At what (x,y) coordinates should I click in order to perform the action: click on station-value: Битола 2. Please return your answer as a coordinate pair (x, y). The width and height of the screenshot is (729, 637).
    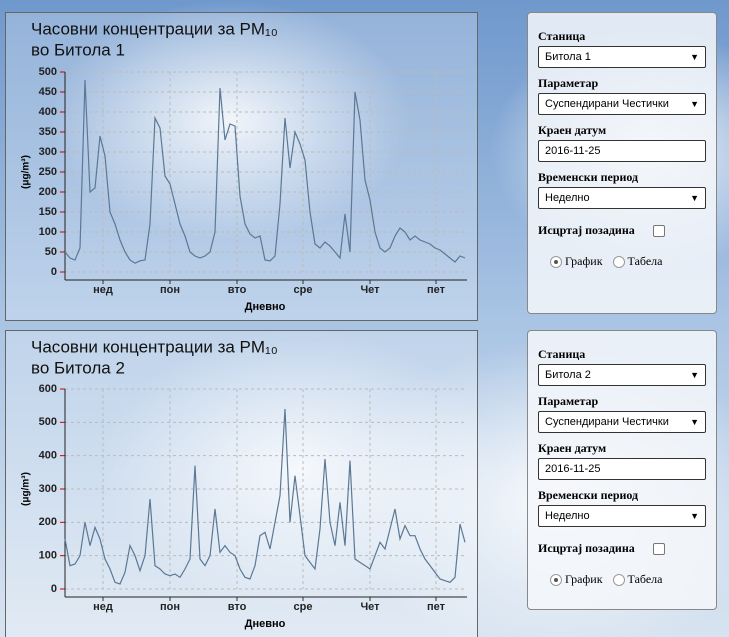
    Looking at the image, I should click on (568, 375).